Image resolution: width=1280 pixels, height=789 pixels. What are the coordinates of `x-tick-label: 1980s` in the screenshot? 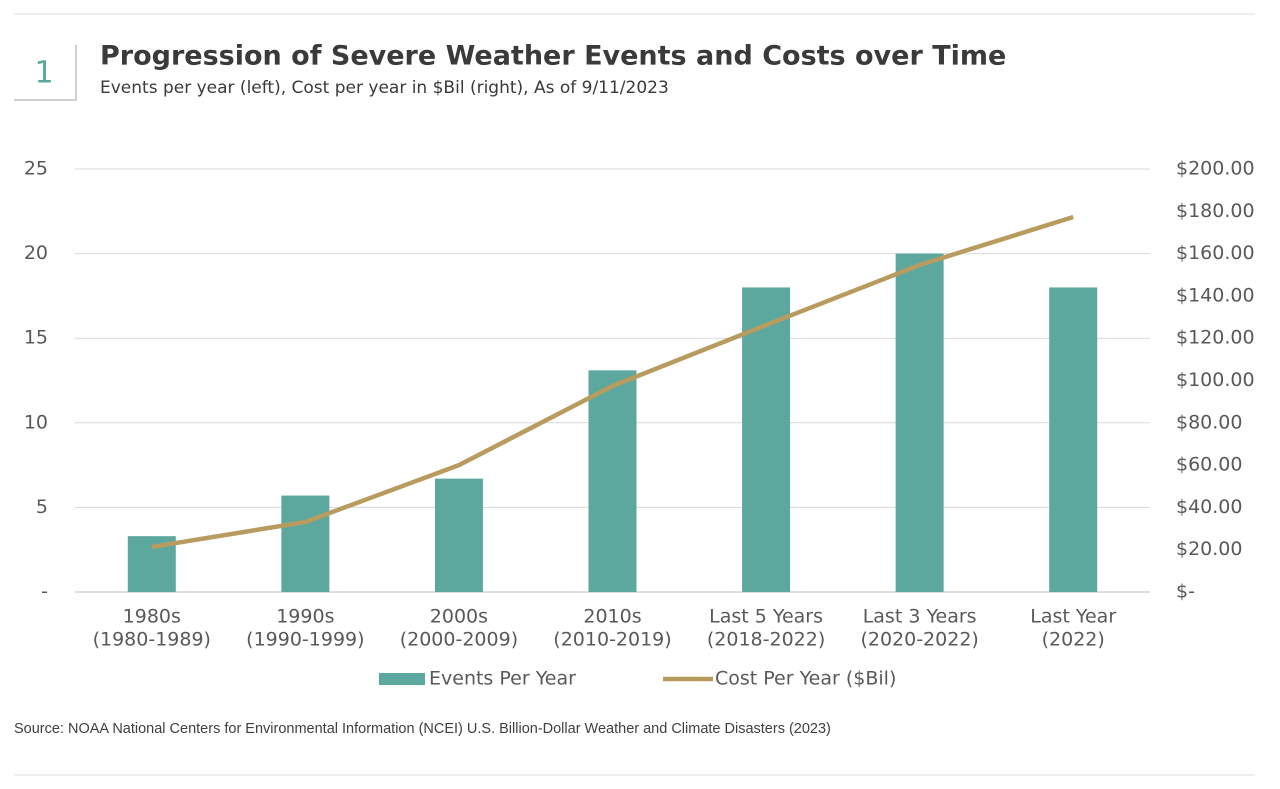 It's located at (152, 617).